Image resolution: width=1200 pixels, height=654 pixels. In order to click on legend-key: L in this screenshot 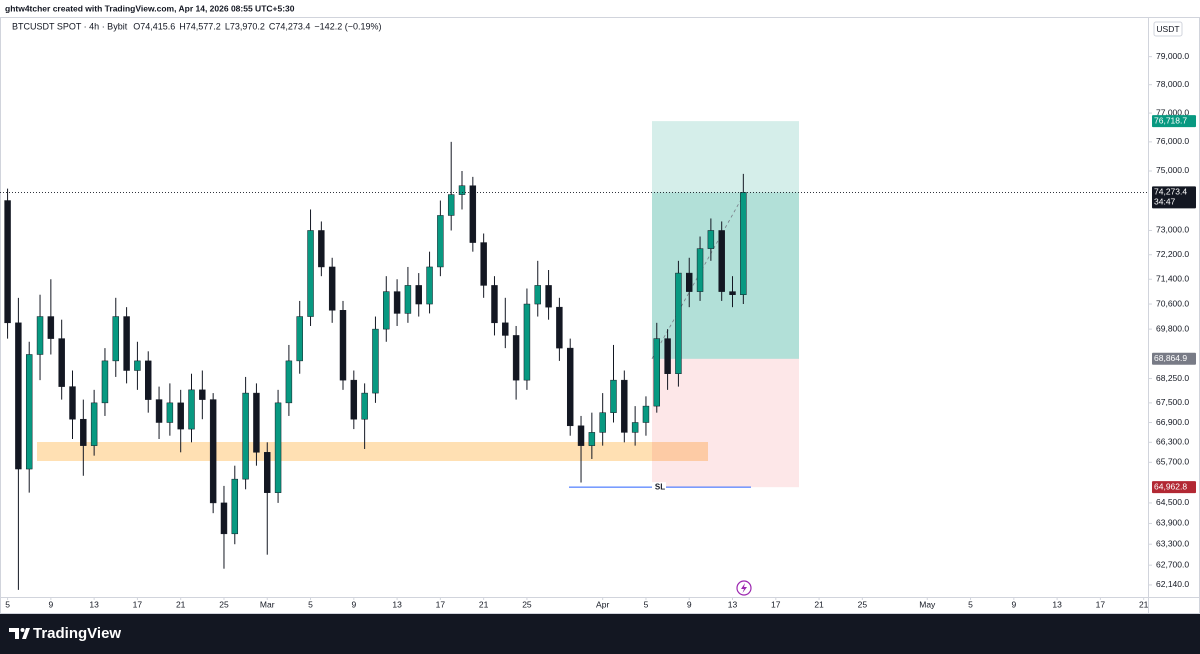, I will do `click(227, 26)`.